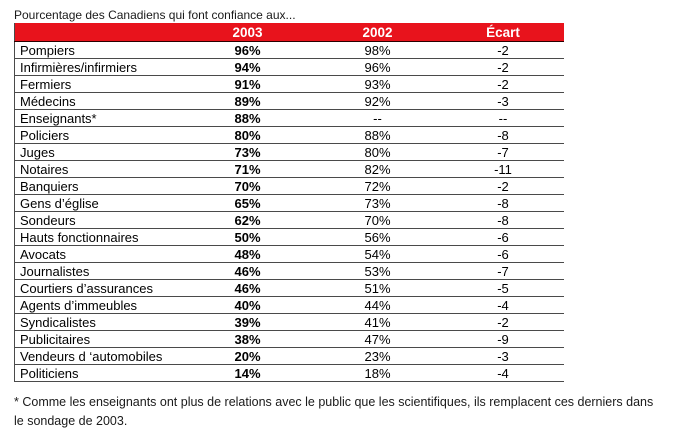 The height and width of the screenshot is (431, 676). Describe the element at coordinates (503, 339) in the screenshot. I see `row-value-ecart: -9` at that location.